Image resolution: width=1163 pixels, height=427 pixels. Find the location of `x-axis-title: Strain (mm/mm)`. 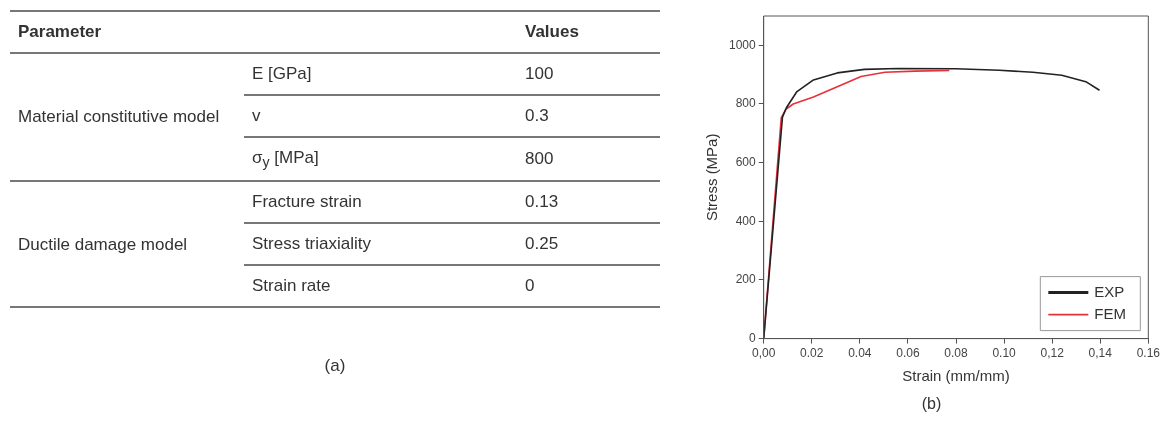

x-axis-title: Strain (mm/mm) is located at coordinates (956, 376).